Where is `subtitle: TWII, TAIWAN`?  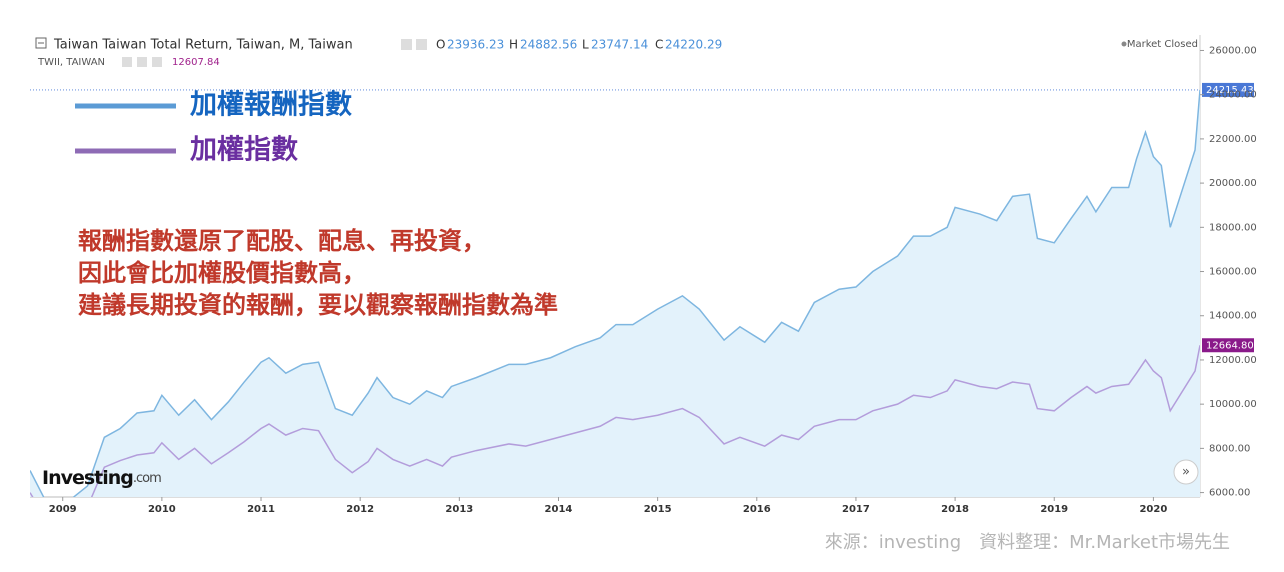 subtitle: TWII, TAIWAN is located at coordinates (71, 62).